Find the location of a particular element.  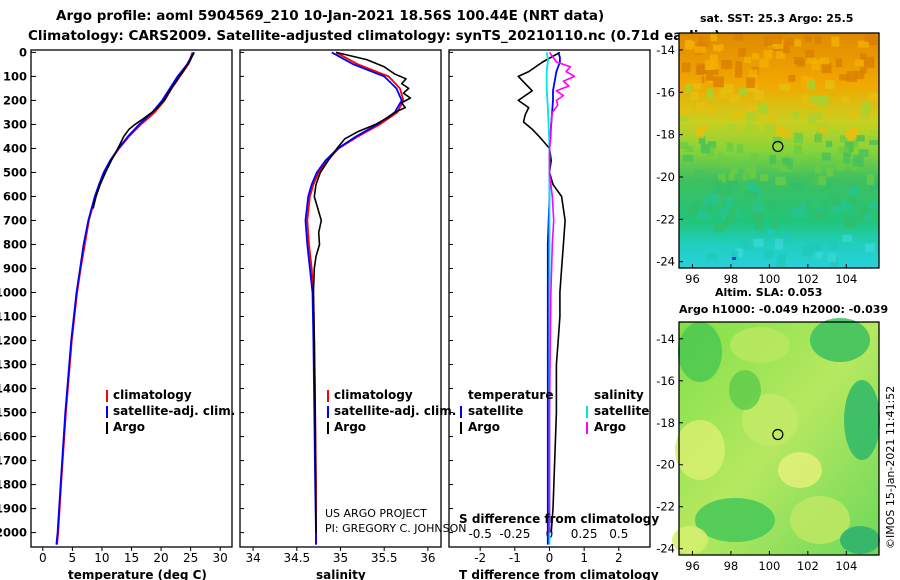

sla-map-axes: 96 98 100 102 104 -14 -16 -18 -20 -22 -24 is located at coordinates (756, 452).